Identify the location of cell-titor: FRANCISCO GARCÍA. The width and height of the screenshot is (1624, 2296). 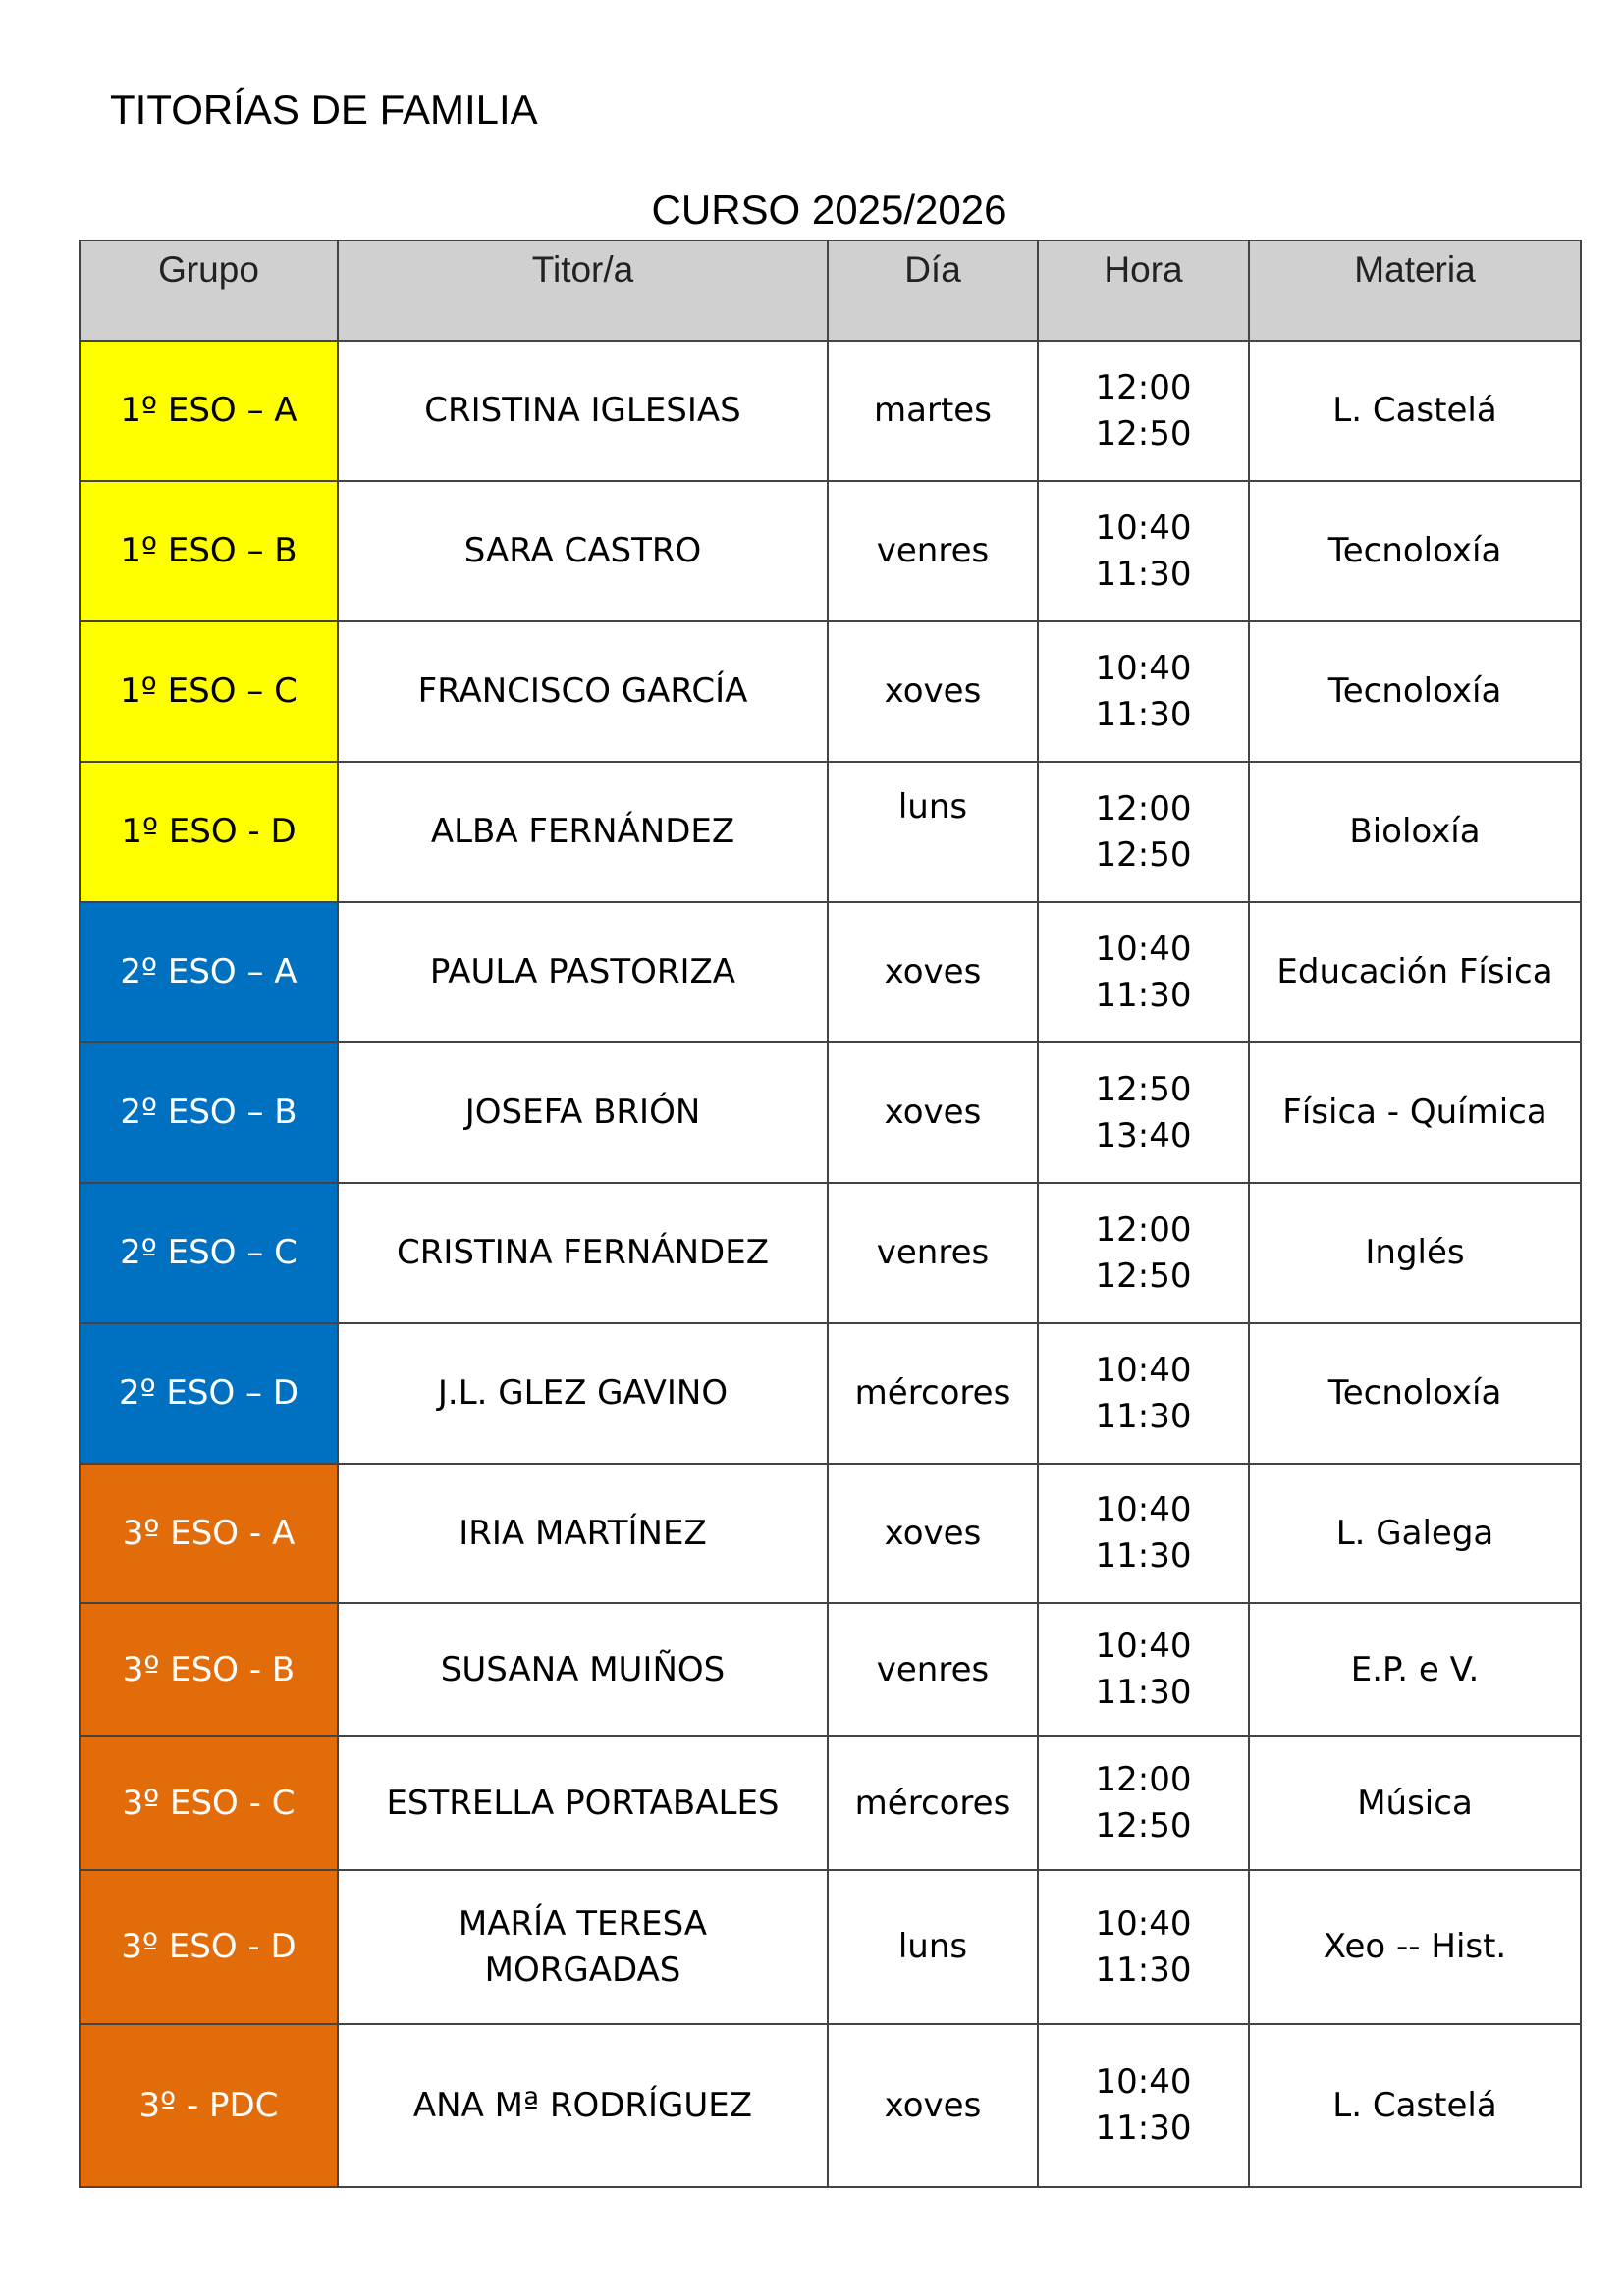
(583, 691).